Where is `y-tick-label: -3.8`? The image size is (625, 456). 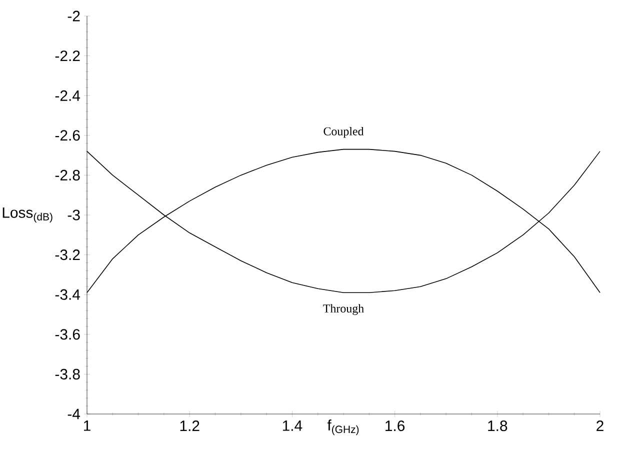 y-tick-label: -3.8 is located at coordinates (67, 374).